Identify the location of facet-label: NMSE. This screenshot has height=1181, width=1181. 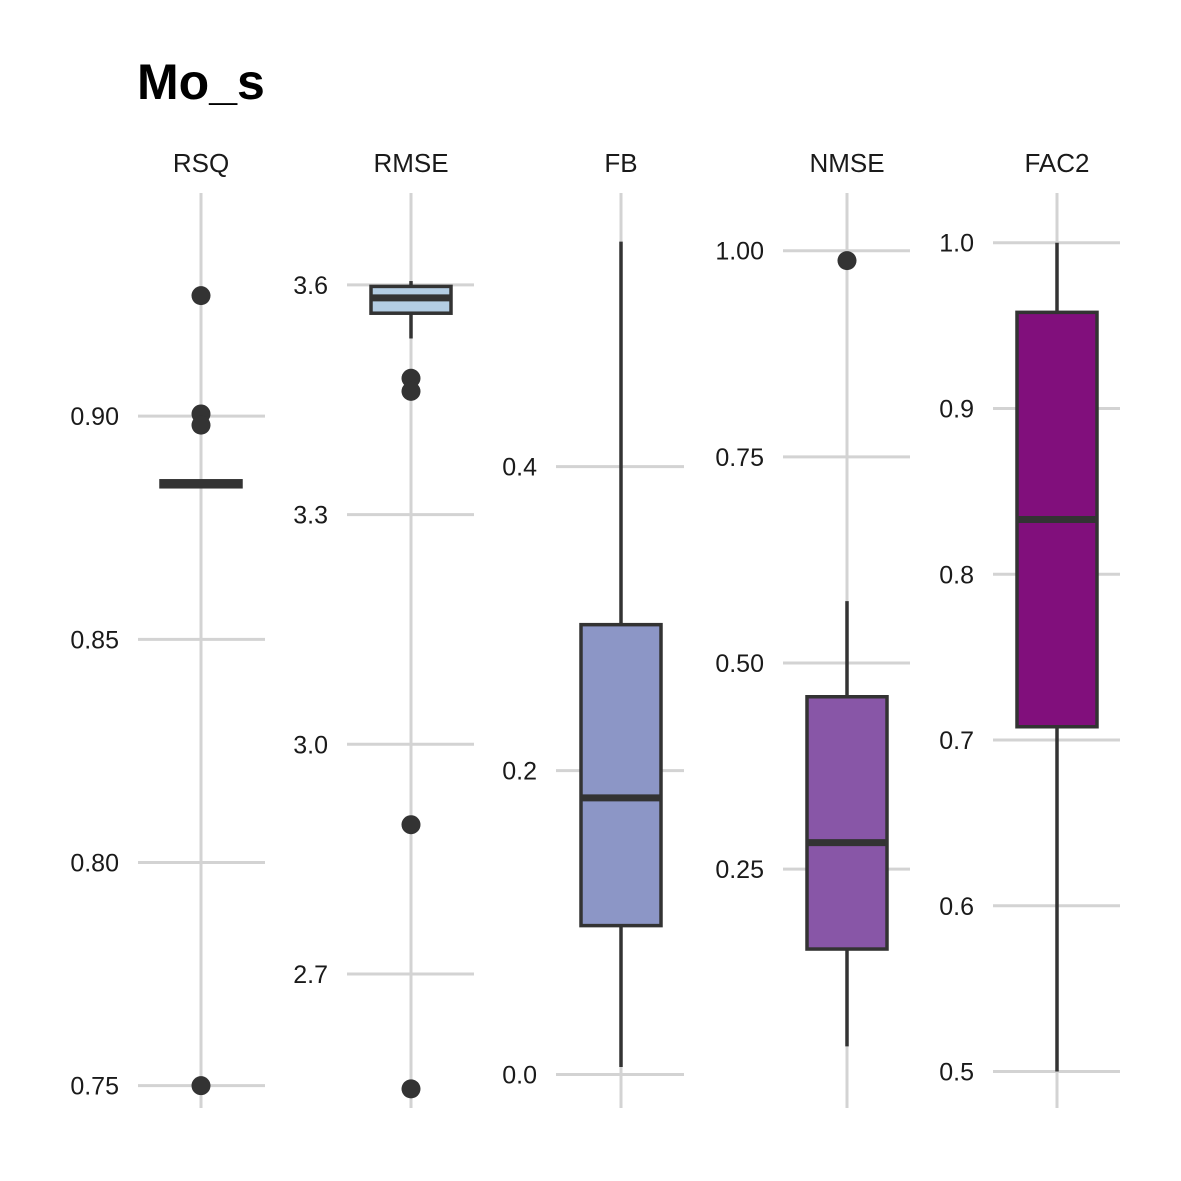
(846, 163).